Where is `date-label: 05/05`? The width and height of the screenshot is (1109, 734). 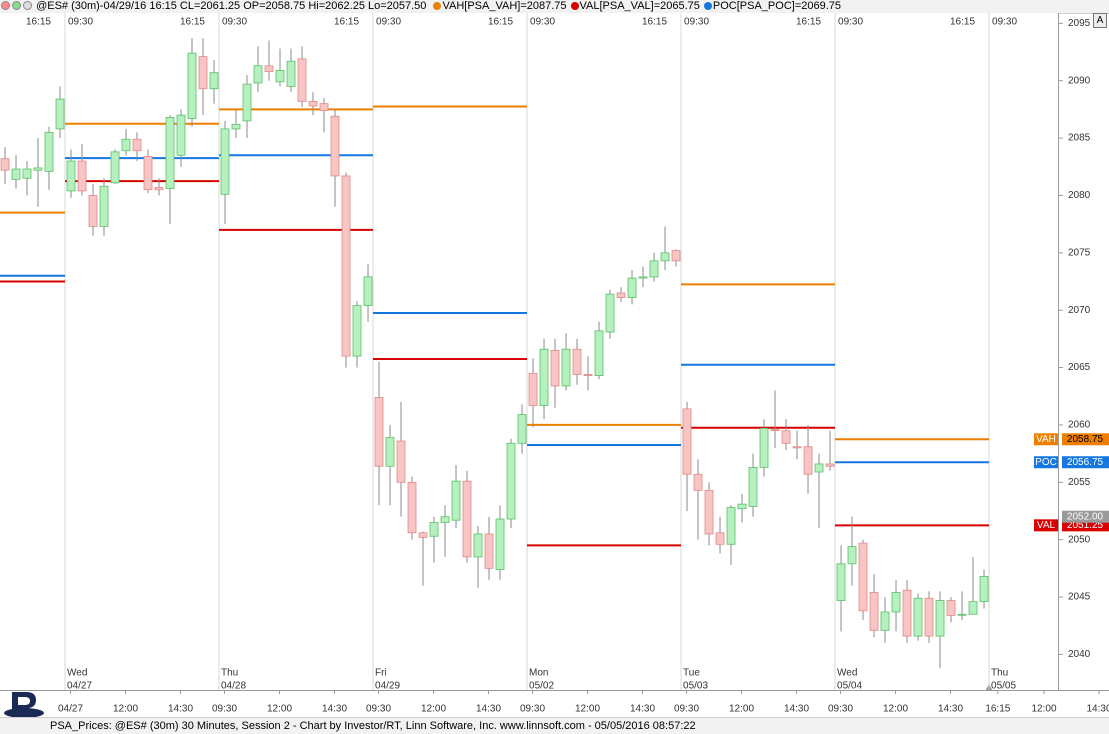 date-label: 05/05 is located at coordinates (1003, 686).